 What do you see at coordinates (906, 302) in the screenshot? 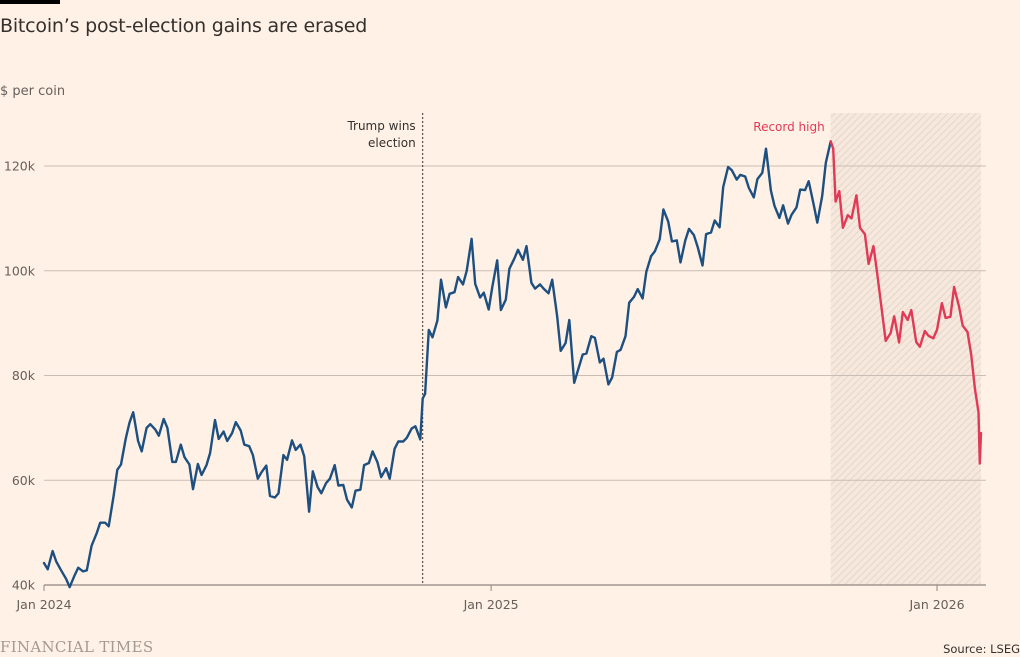
I see `price-line-post-record` at bounding box center [906, 302].